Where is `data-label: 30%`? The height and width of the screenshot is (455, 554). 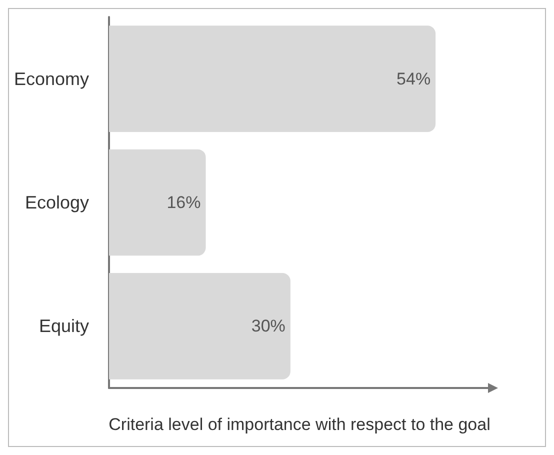
data-label: 30% is located at coordinates (268, 326).